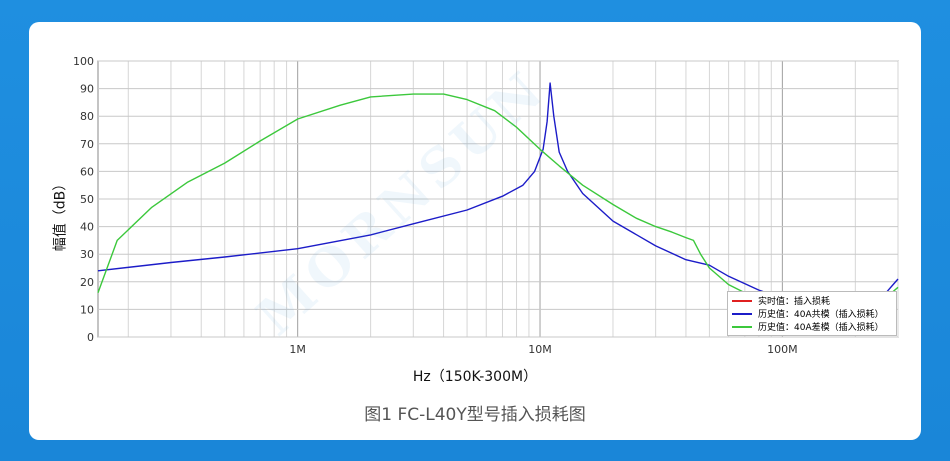 This screenshot has width=950, height=461. I want to click on y-tick-label: 50, so click(87, 199).